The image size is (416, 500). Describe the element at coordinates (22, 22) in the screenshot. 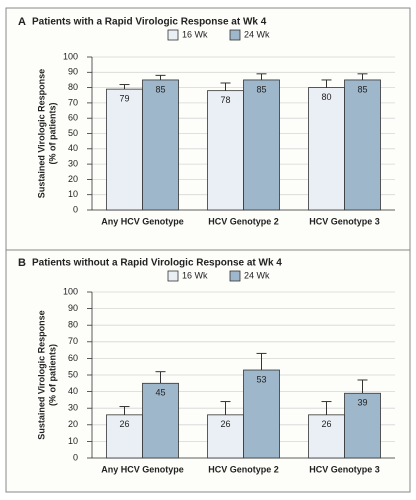

I see `panel-label: A` at that location.